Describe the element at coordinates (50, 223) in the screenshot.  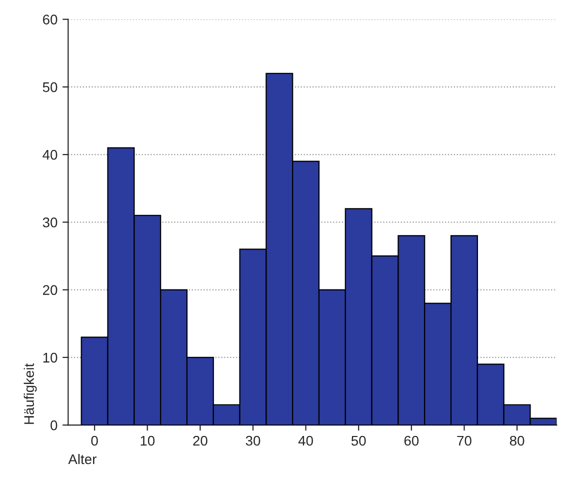
I see `y-tick-label: 30` at that location.